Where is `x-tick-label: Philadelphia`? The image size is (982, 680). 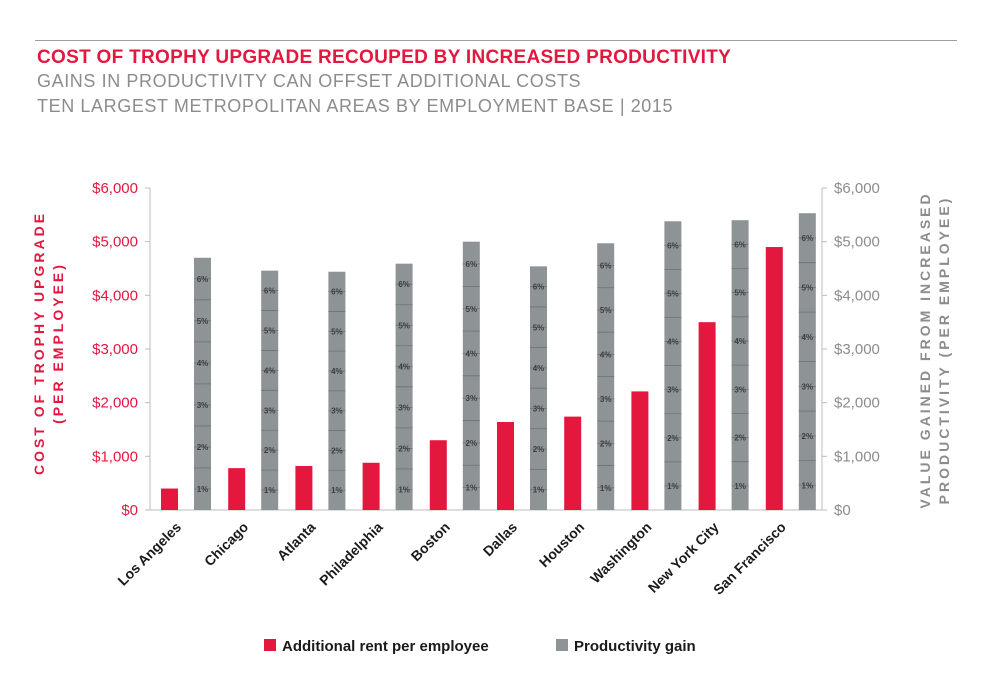
x-tick-label: Philadelphia is located at coordinates (351, 554).